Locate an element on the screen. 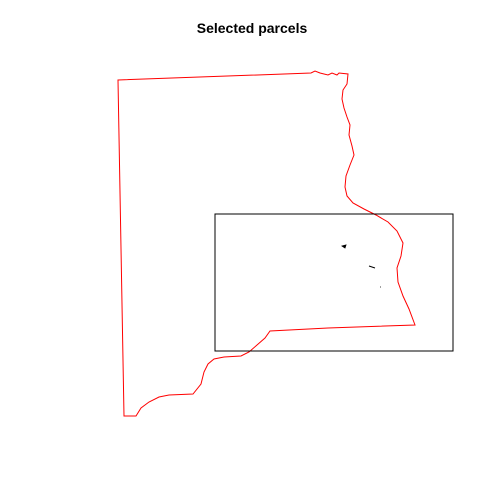 This screenshot has width=504, height=504. plot-title: Selected parcels is located at coordinates (252, 28).